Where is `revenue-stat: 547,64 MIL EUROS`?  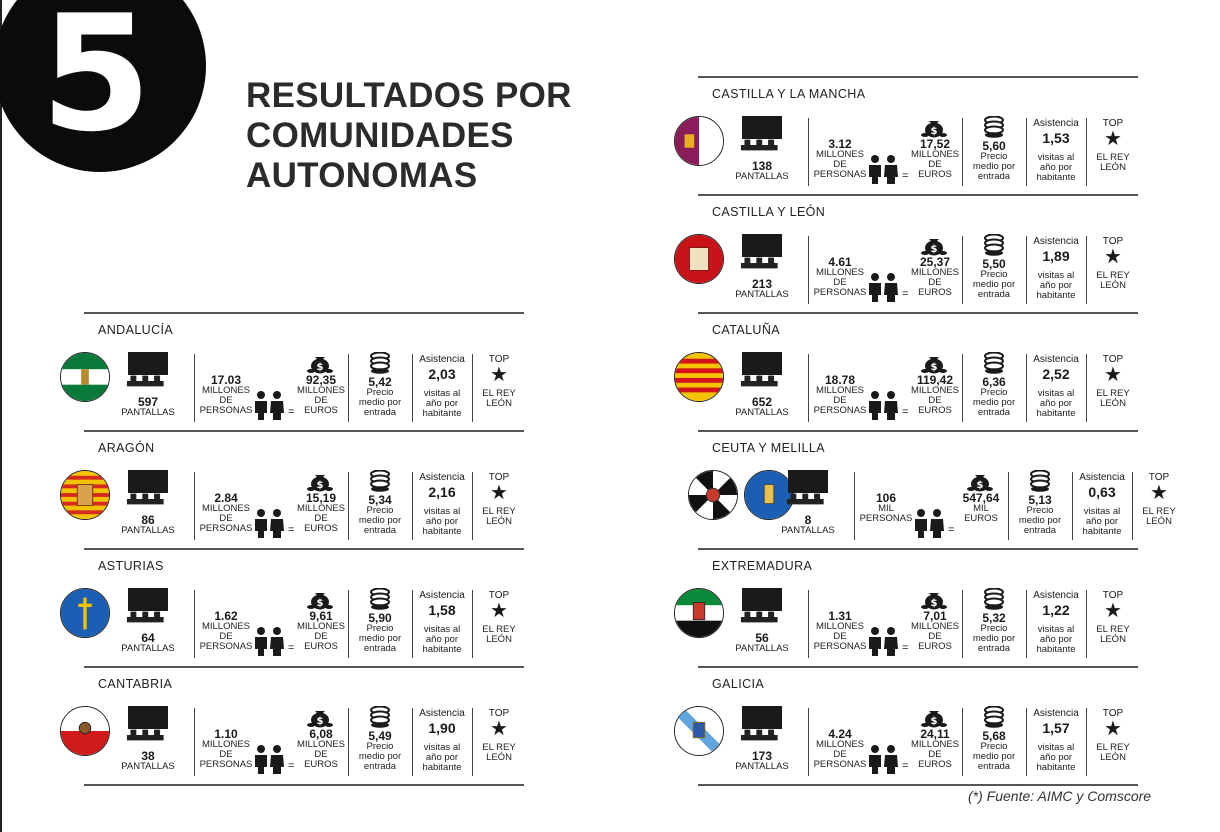
revenue-stat: 547,64 MIL EUROS is located at coordinates (981, 508).